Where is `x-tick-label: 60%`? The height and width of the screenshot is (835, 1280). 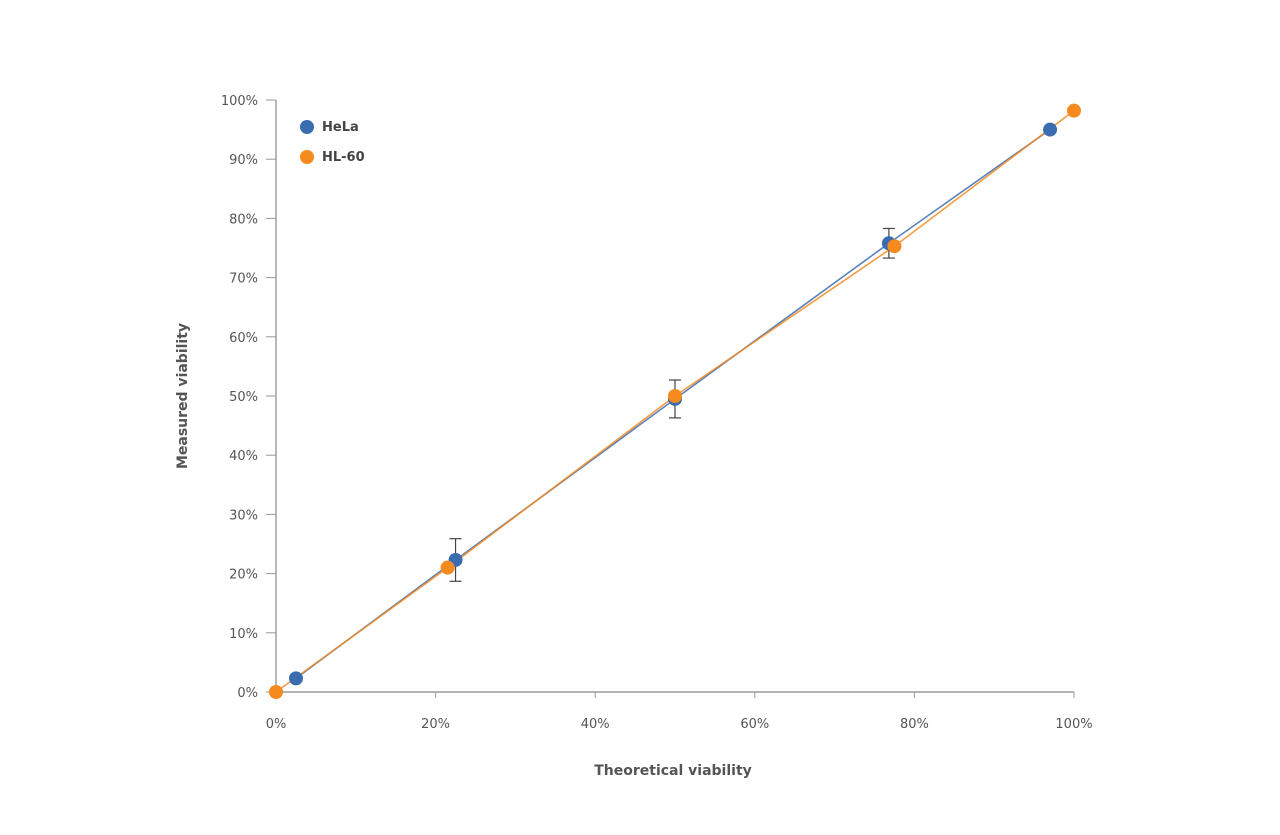
x-tick-label: 60% is located at coordinates (754, 724).